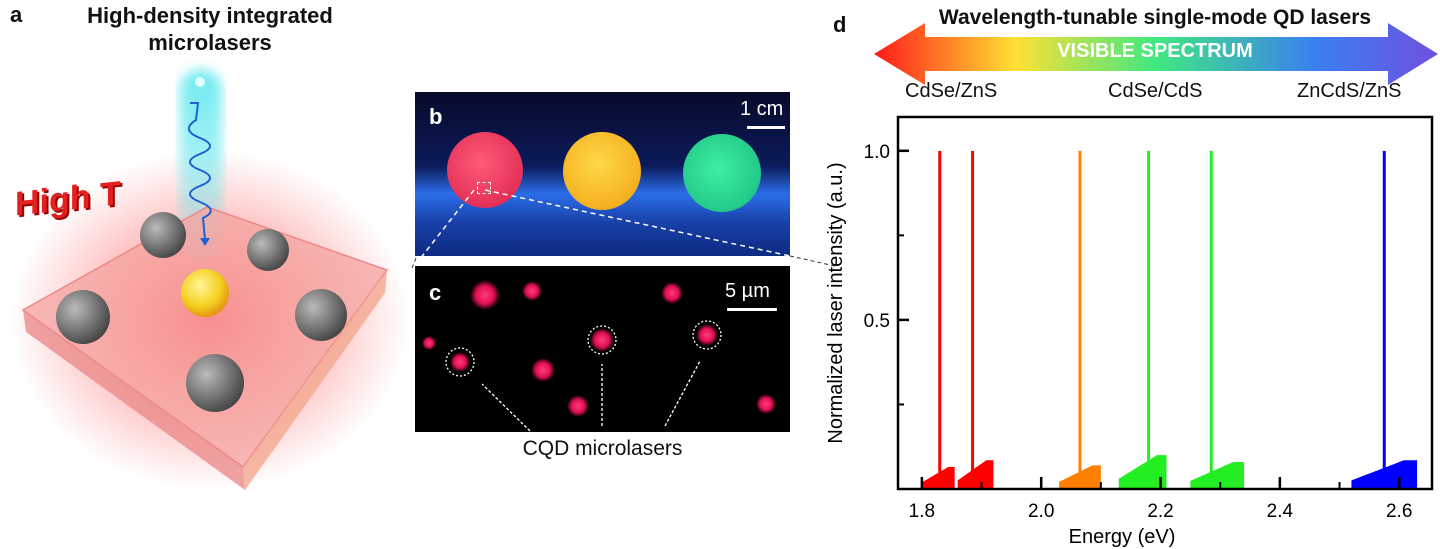 The height and width of the screenshot is (549, 1440). What do you see at coordinates (210, 15) in the screenshot?
I see `panel-a-title-line1: High-density integrated` at bounding box center [210, 15].